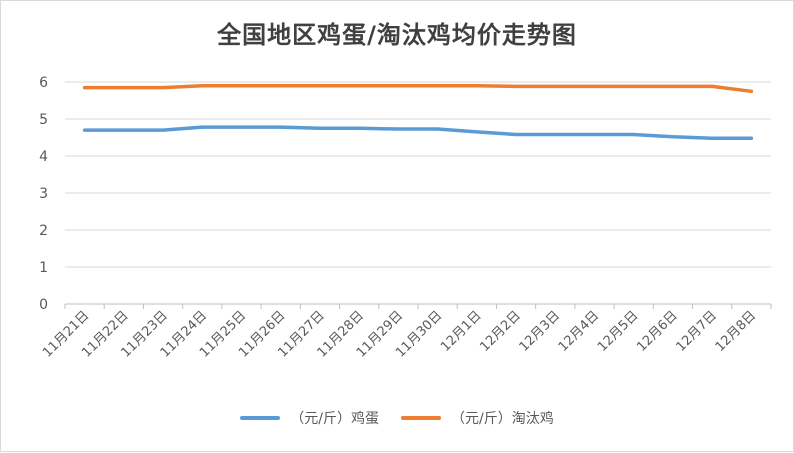 The image size is (794, 453). I want to click on x-tick-label: 12月4日, so click(579, 331).